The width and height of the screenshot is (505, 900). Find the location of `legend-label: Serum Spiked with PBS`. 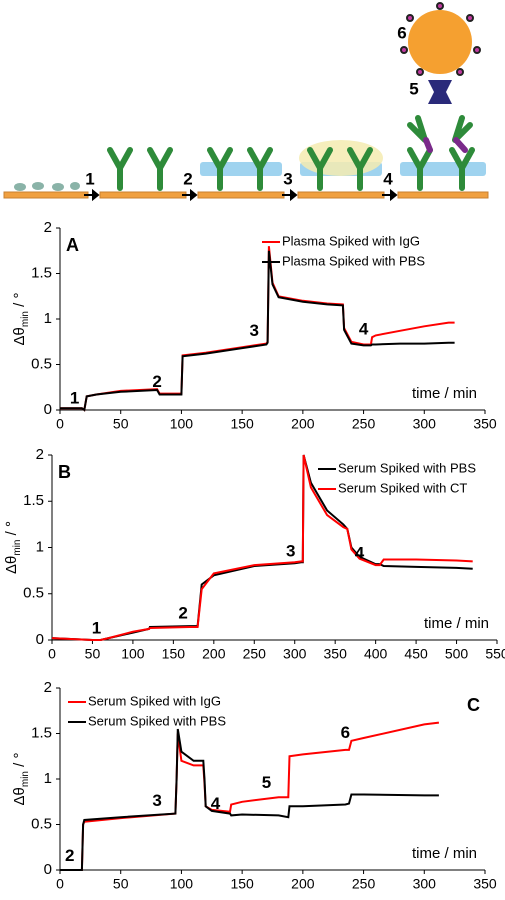

legend-label: Serum Spiked with PBS is located at coordinates (407, 467).